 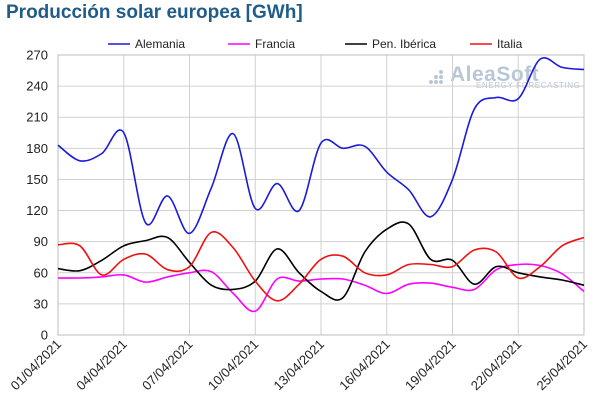 I want to click on y-tick-label: 120, so click(x=37, y=210).